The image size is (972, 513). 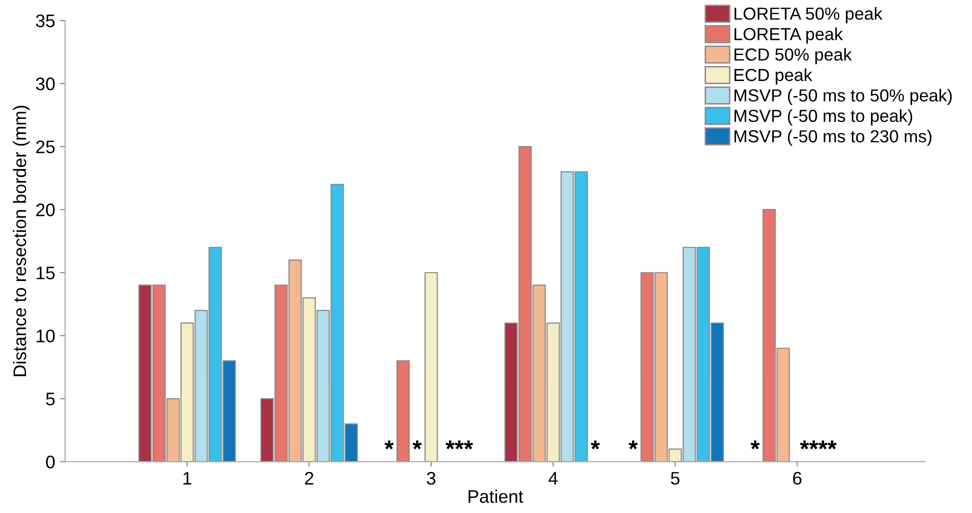 What do you see at coordinates (496, 496) in the screenshot?
I see `x-axis-title: Patient` at bounding box center [496, 496].